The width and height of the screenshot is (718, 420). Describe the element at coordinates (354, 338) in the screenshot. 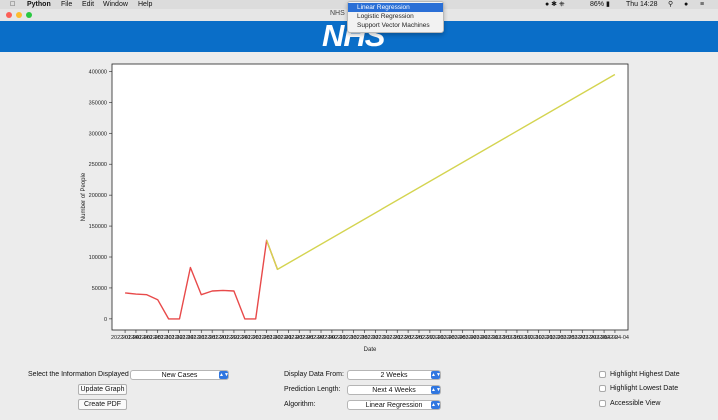

I see `x-tick-label: 2022-02-15` at that location.